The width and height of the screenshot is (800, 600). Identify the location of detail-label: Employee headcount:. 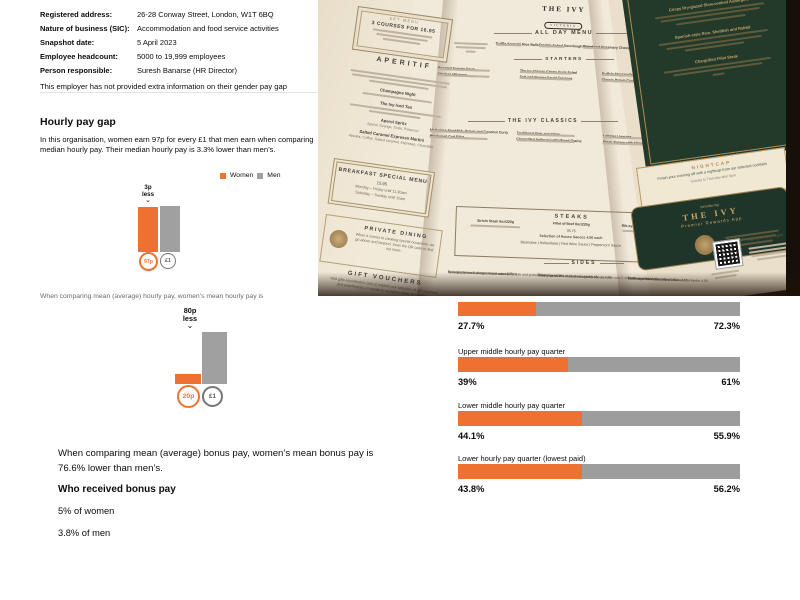
(79, 56).